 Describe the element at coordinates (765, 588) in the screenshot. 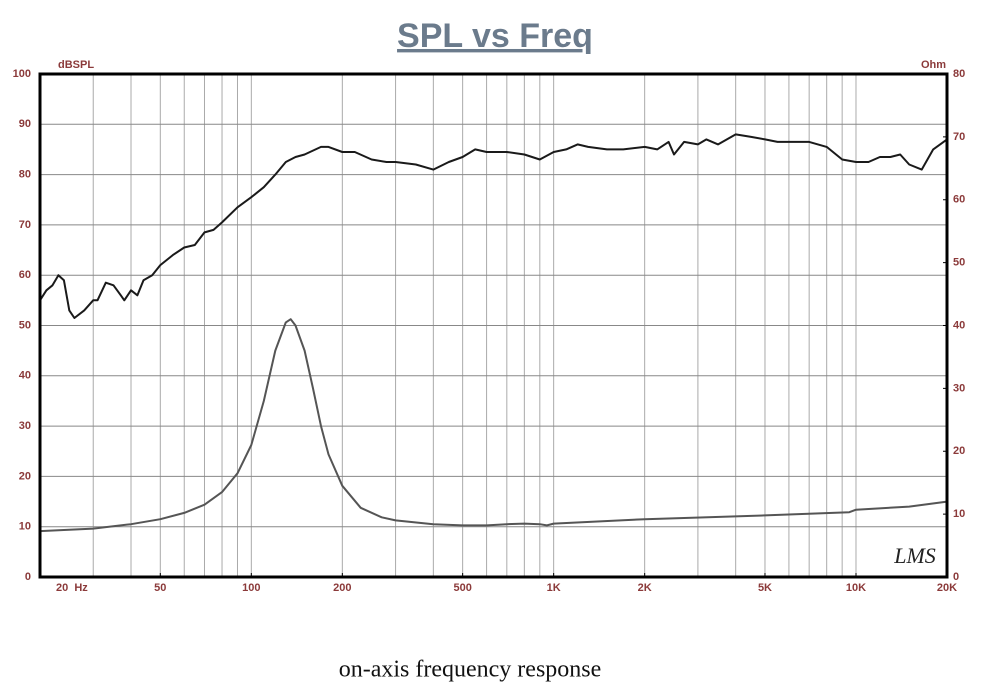

I see `x-tick-label: 5K` at that location.